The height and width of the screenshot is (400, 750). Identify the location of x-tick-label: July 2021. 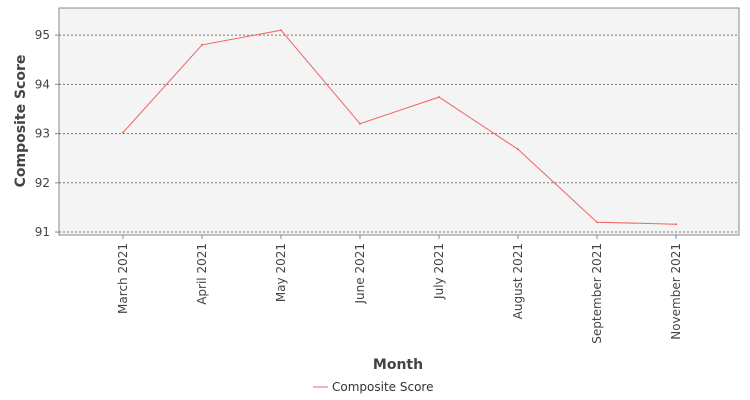
(439, 271).